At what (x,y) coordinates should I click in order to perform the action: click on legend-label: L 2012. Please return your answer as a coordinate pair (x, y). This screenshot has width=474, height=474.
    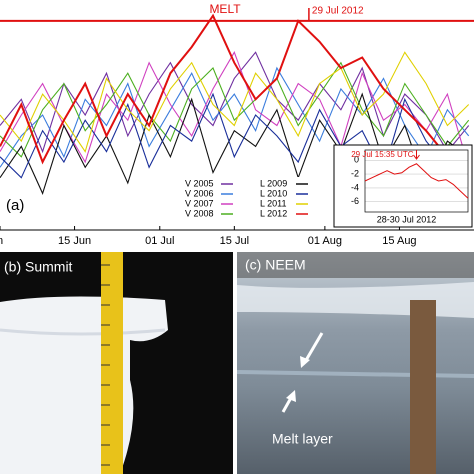
    Looking at the image, I should click on (273, 213).